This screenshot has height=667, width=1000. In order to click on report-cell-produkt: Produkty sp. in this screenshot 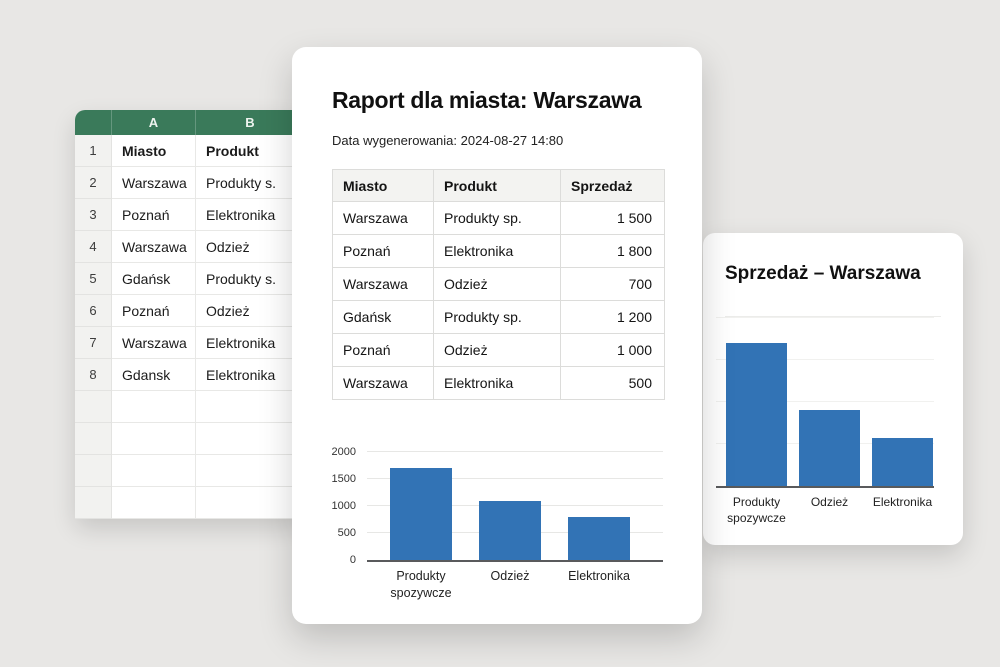, I will do `click(497, 317)`.